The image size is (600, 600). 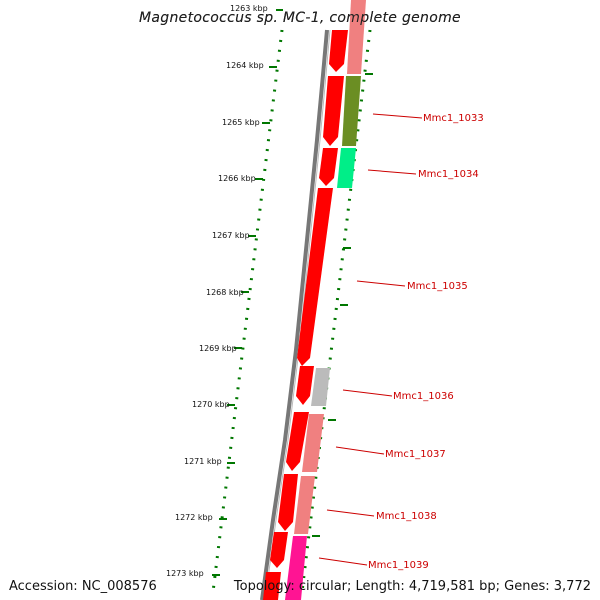 What do you see at coordinates (406, 516) in the screenshot?
I see `gene-label-mmc1-1038: Mmc1_1038` at bounding box center [406, 516].